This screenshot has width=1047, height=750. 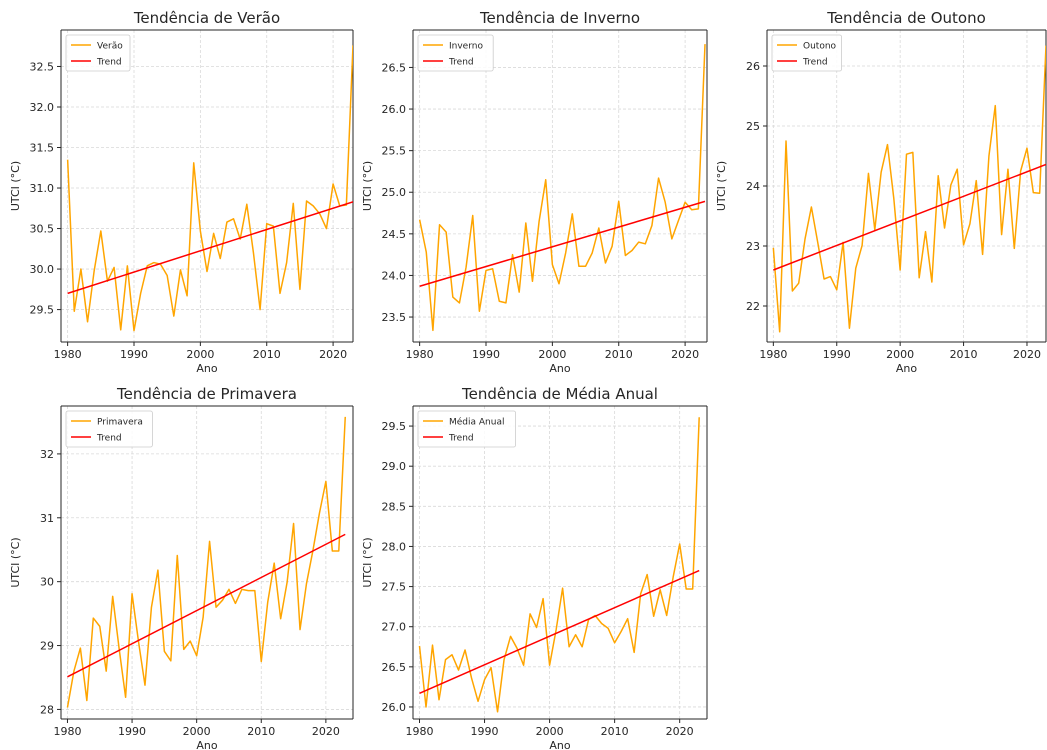 What do you see at coordinates (753, 66) in the screenshot?
I see `y-tick-label: 26` at bounding box center [753, 66].